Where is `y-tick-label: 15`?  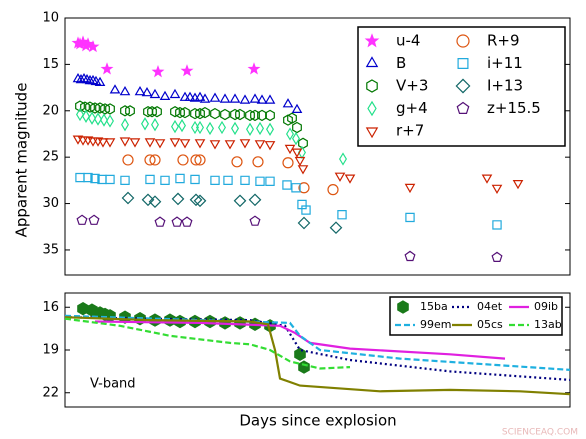 y-tick-label: 15 is located at coordinates (50, 64).